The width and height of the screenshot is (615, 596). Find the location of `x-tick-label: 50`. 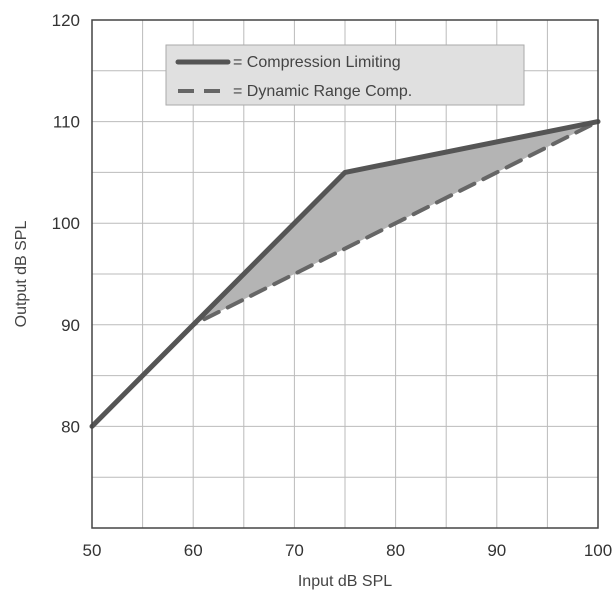

x-tick-label: 50 is located at coordinates (92, 550).